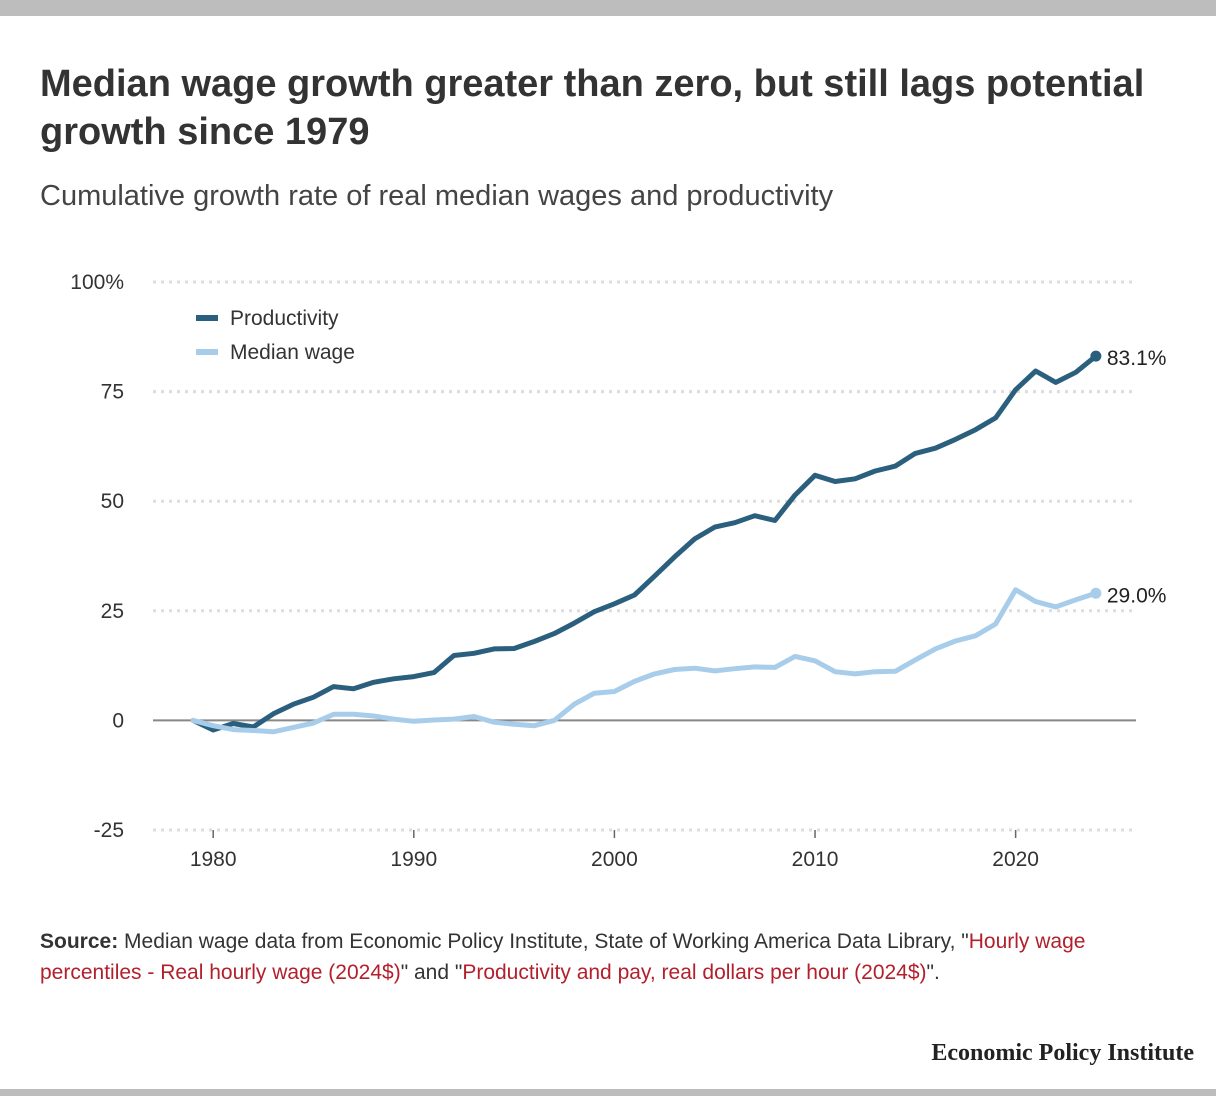  I want to click on end-marker-productivity, so click(1096, 356).